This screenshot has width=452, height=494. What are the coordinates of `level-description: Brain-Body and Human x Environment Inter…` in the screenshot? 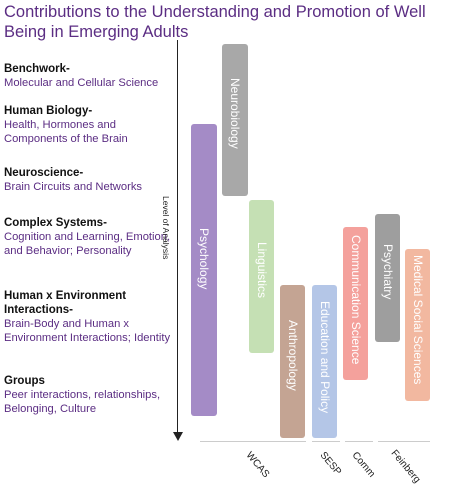 It's located at (87, 331).